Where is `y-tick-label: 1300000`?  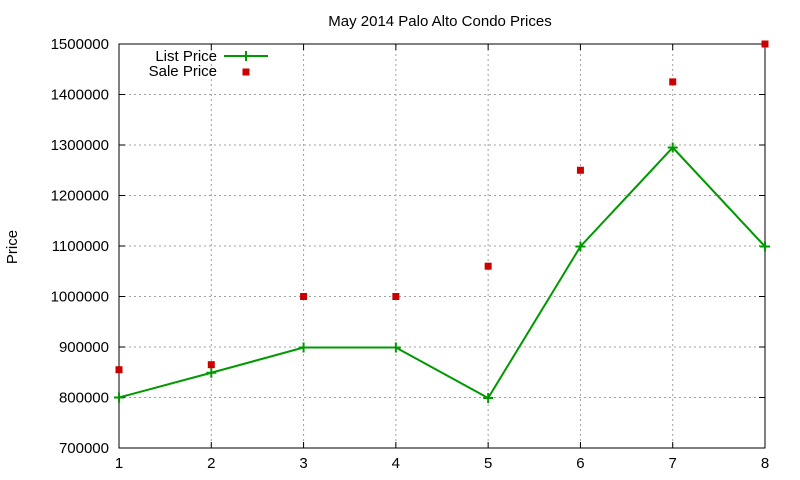
y-tick-label: 1300000 is located at coordinates (80, 145).